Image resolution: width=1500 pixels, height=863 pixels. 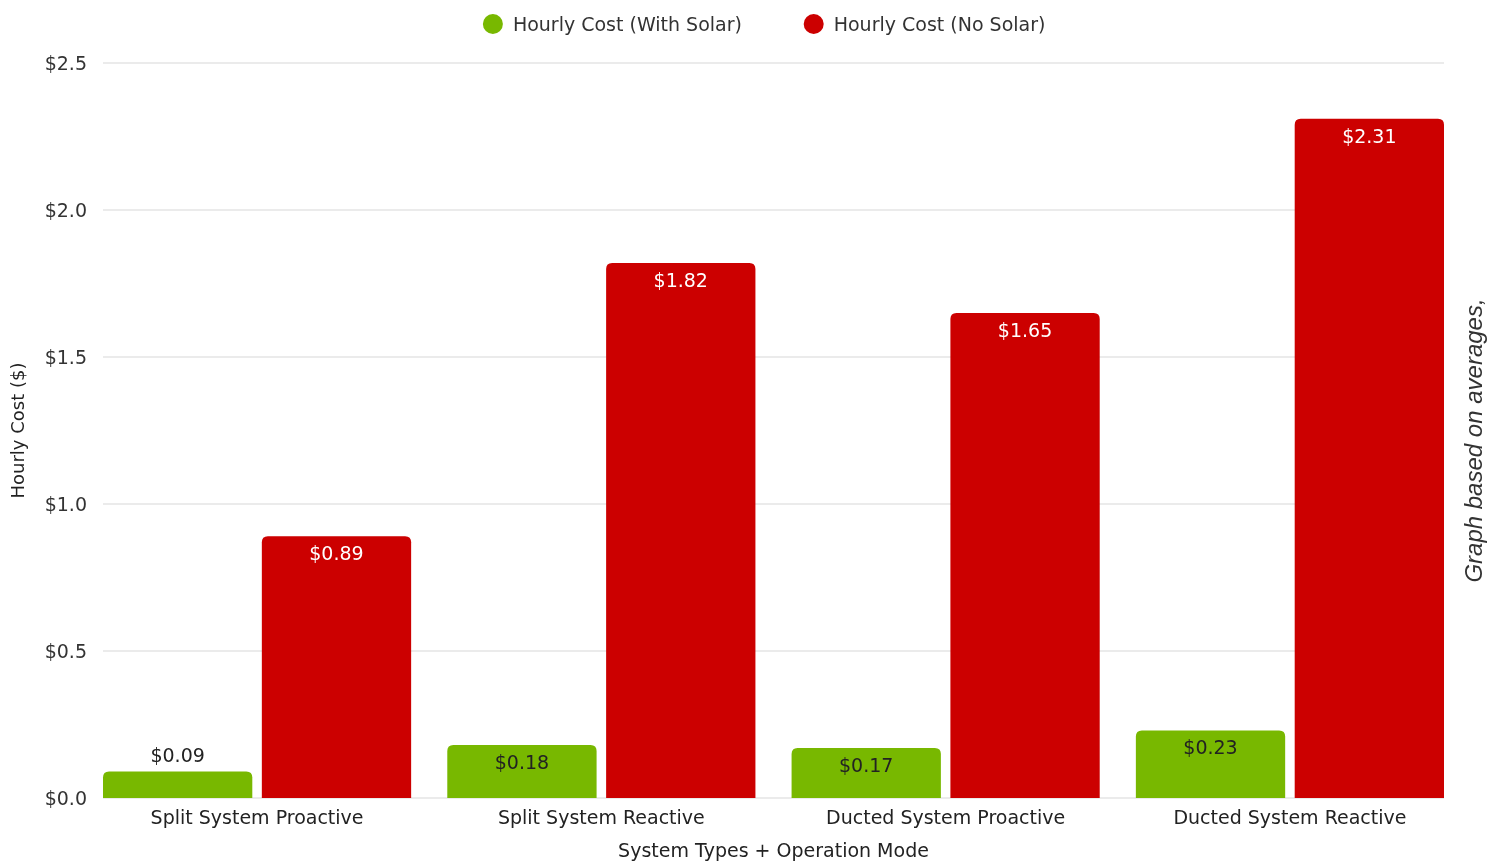 What do you see at coordinates (257, 817) in the screenshot?
I see `x-tick-label: Split System Proactive` at bounding box center [257, 817].